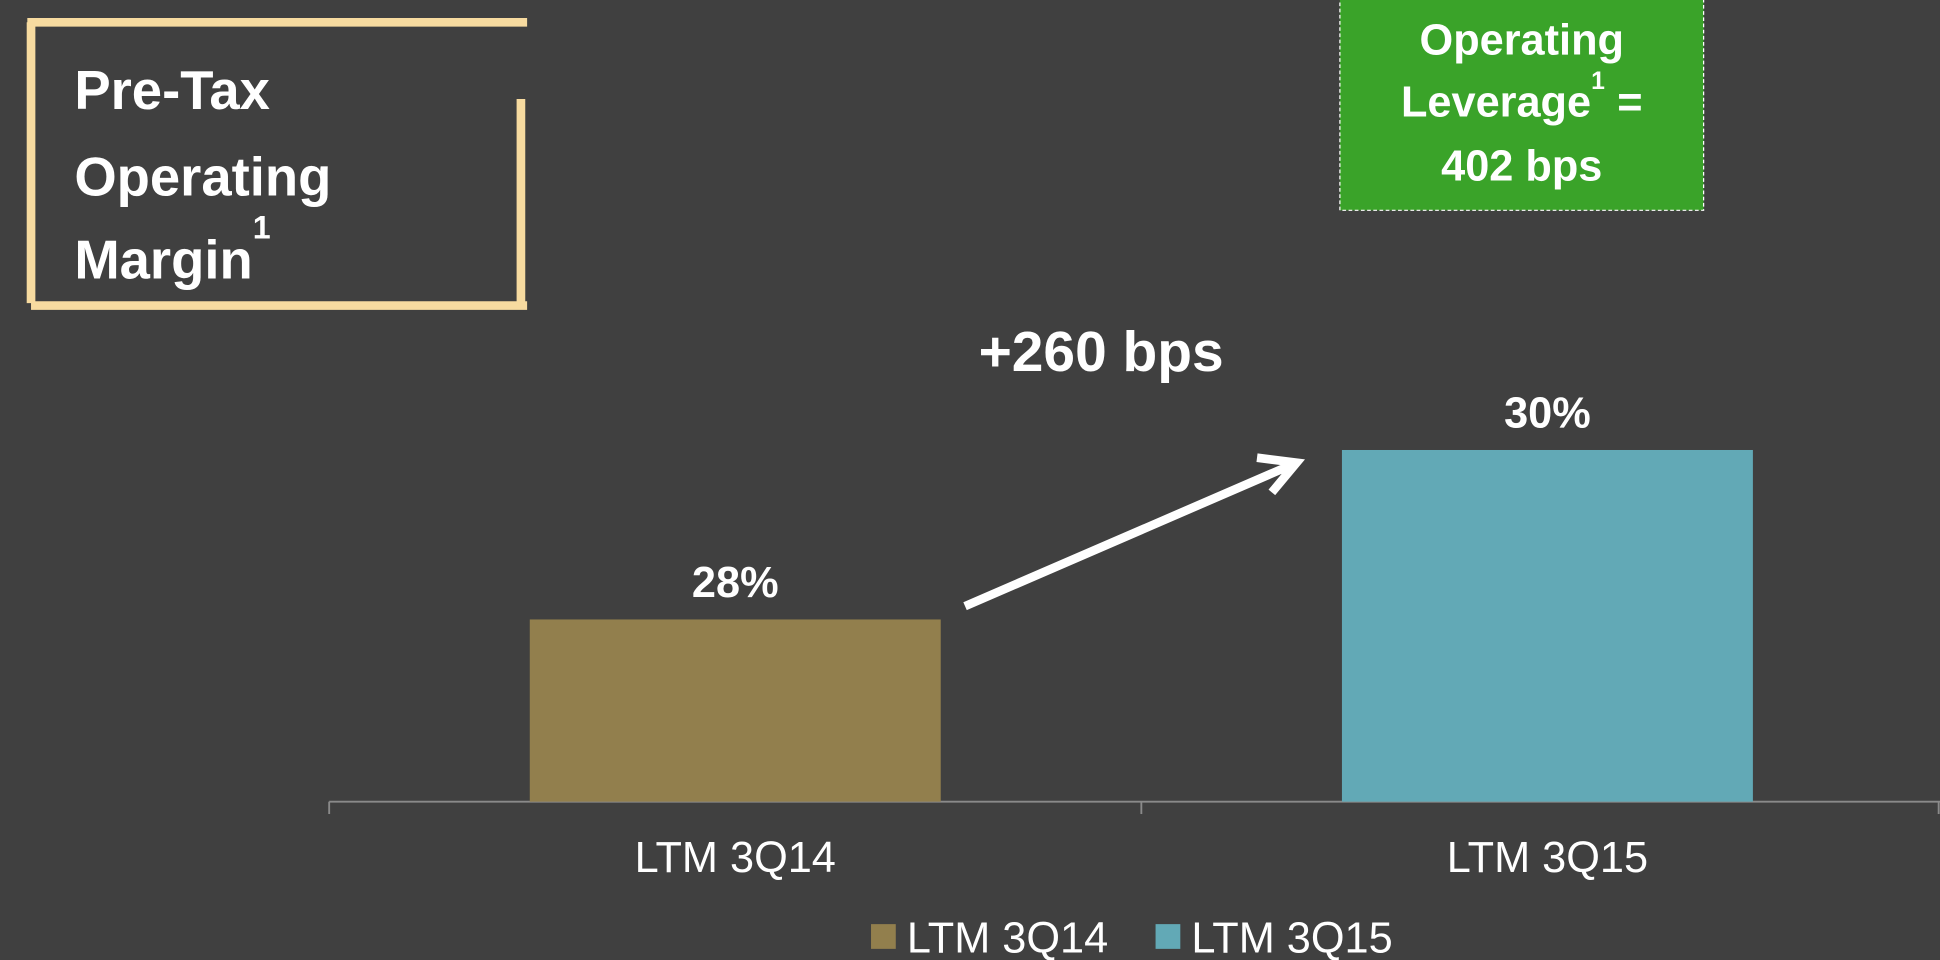  What do you see at coordinates (1134, 532) in the screenshot?
I see `arrow` at bounding box center [1134, 532].